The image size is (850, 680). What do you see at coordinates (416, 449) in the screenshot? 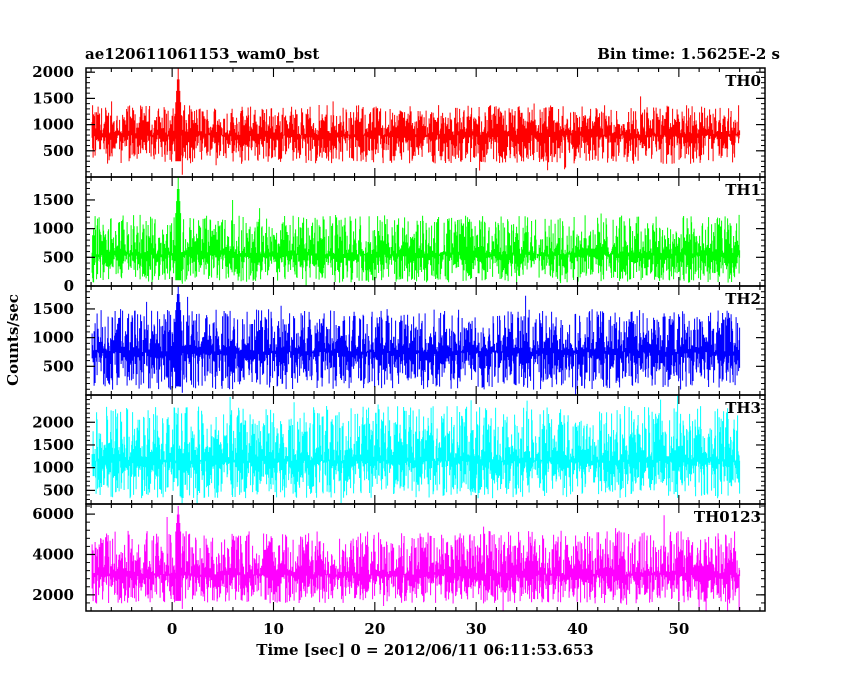
I see `series-th3` at bounding box center [416, 449].